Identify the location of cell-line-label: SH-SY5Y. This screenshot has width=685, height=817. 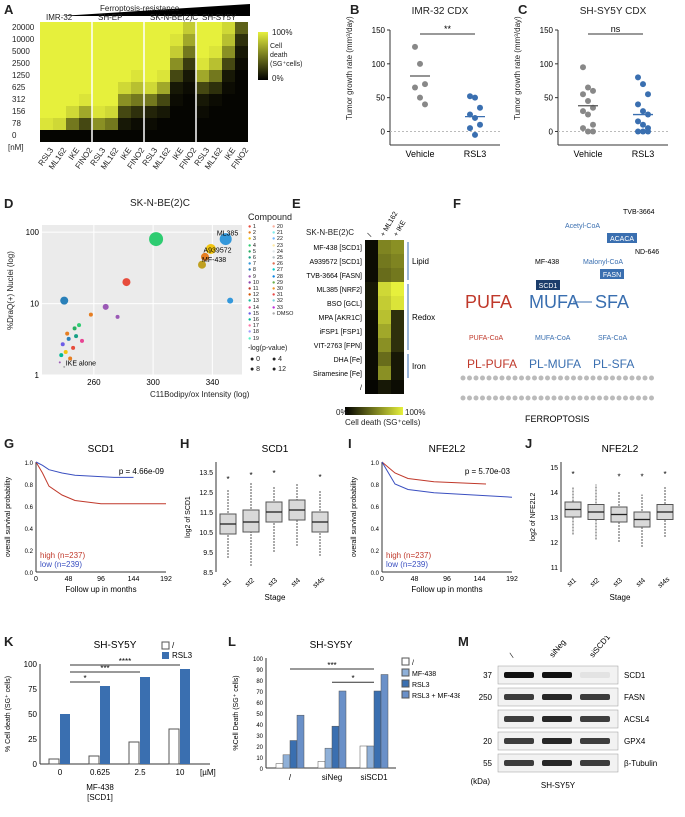
(219, 17).